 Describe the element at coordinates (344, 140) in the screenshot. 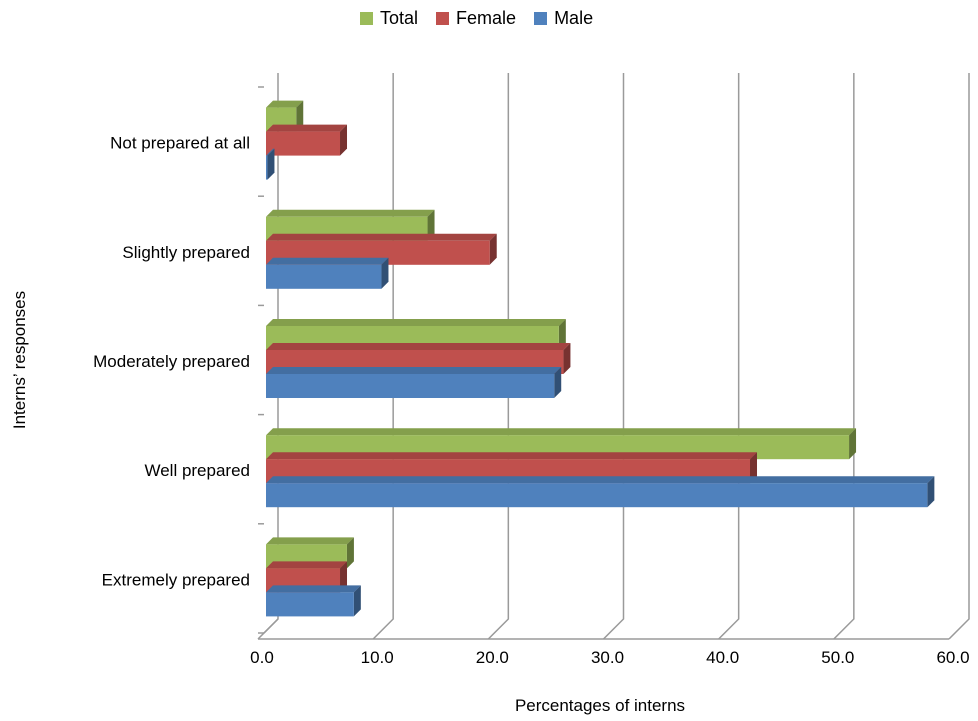

I see `bar-side-female-not-prepared-at-all` at that location.